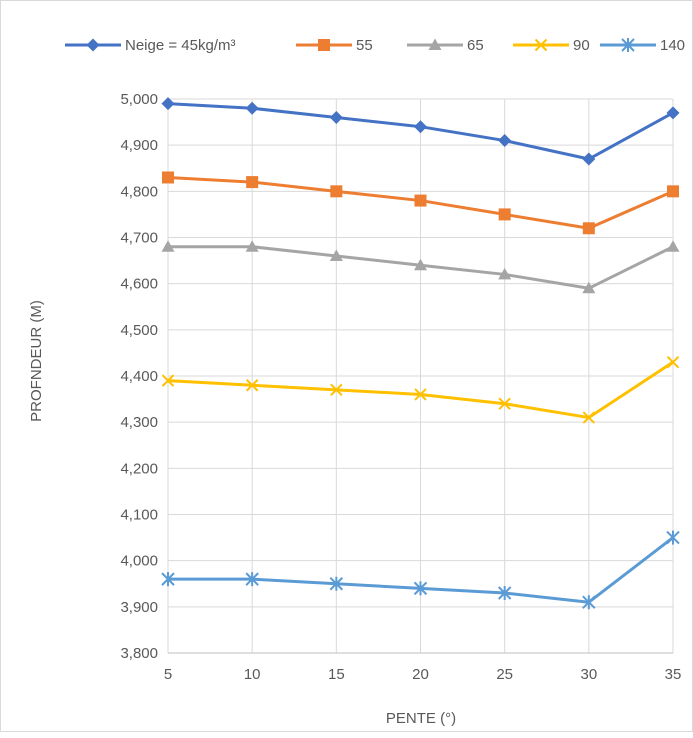 Image resolution: width=693 pixels, height=738 pixels. Describe the element at coordinates (642, 45) in the screenshot. I see `legend-item-4: 140` at that location.